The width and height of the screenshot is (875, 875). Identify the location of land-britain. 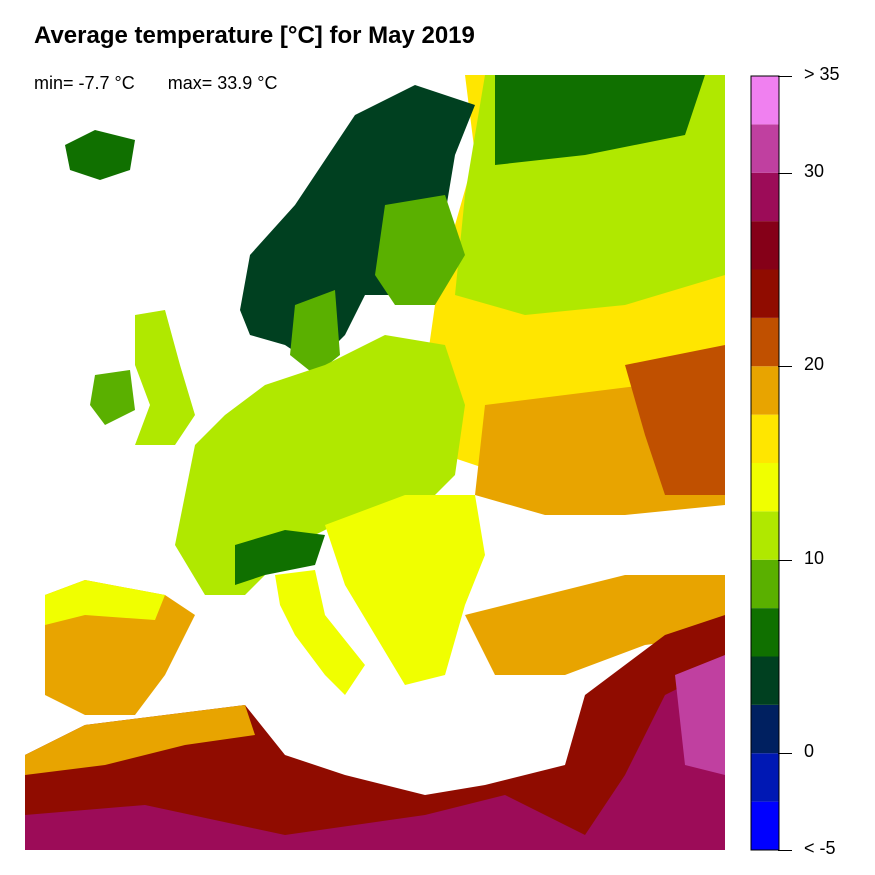
(165, 377).